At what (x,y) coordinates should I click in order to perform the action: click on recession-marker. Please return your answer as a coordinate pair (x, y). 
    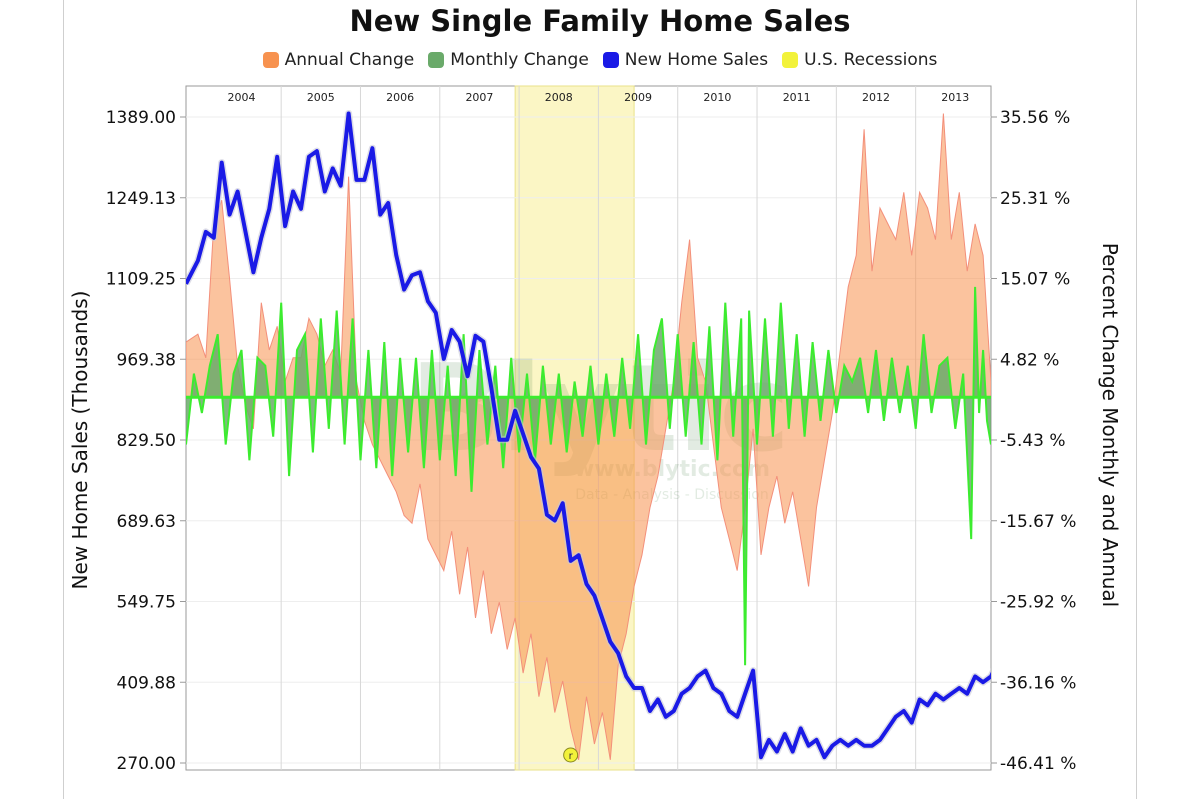
    Looking at the image, I should click on (571, 755).